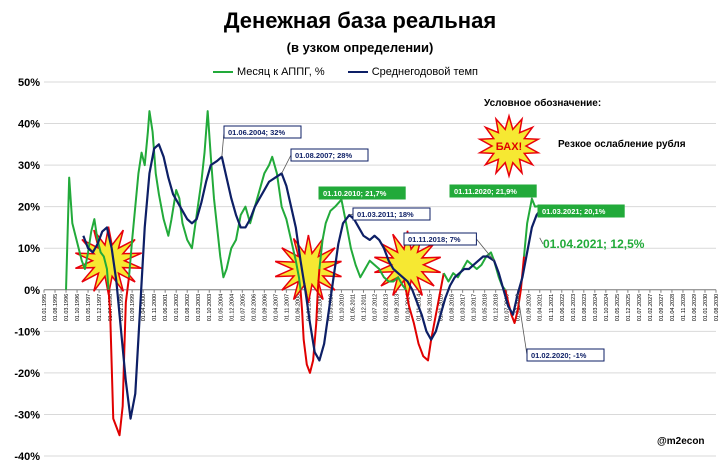  Describe the element at coordinates (618, 308) in the screenshot. I see `x-tick-label: 01.05.2025` at that location.